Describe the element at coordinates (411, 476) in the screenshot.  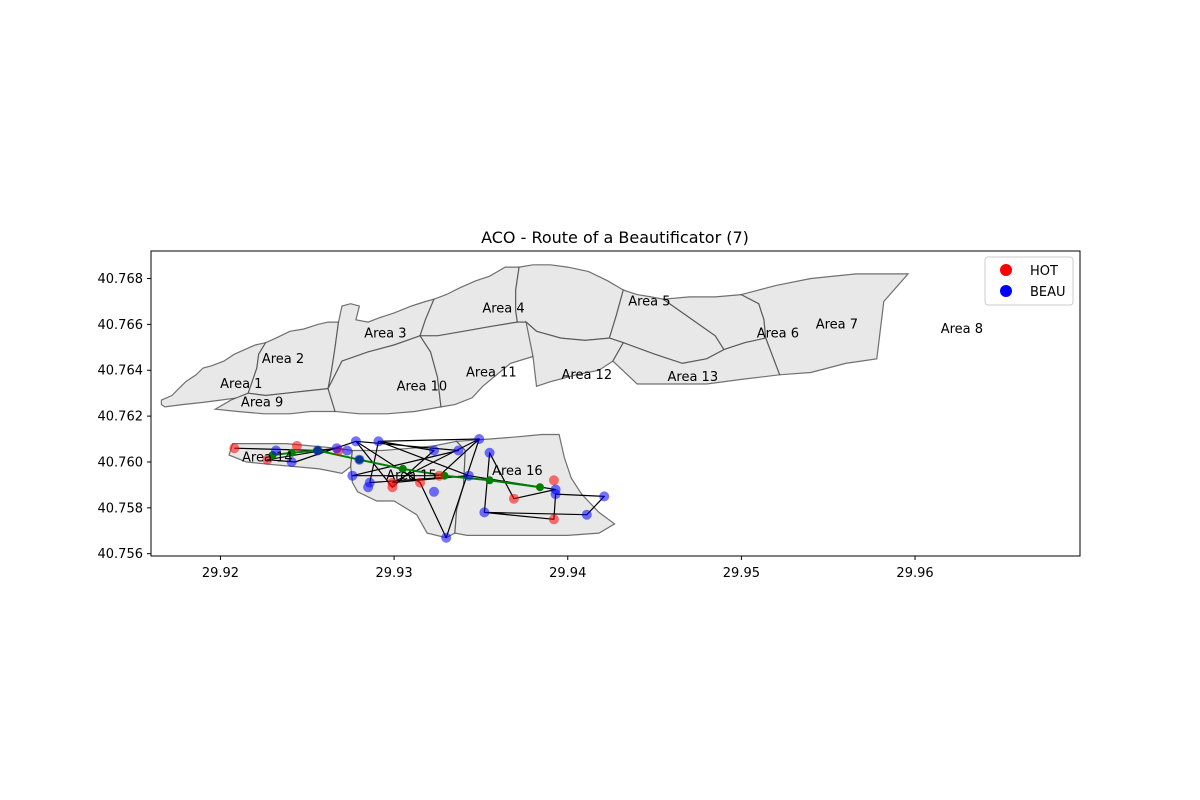
I see `region-label-15: Area 15` at that location.